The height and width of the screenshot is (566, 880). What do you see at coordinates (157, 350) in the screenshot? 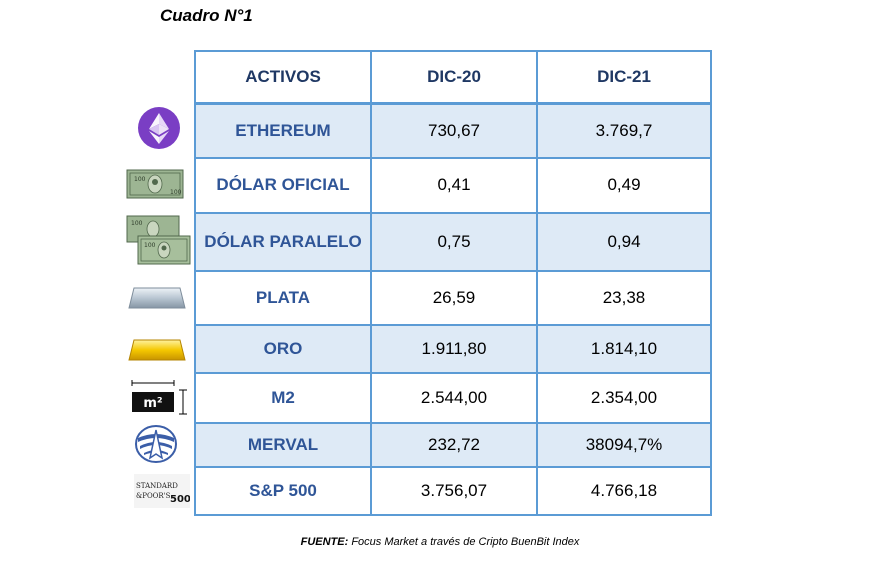
I see `gold-bar-icon` at bounding box center [157, 350].